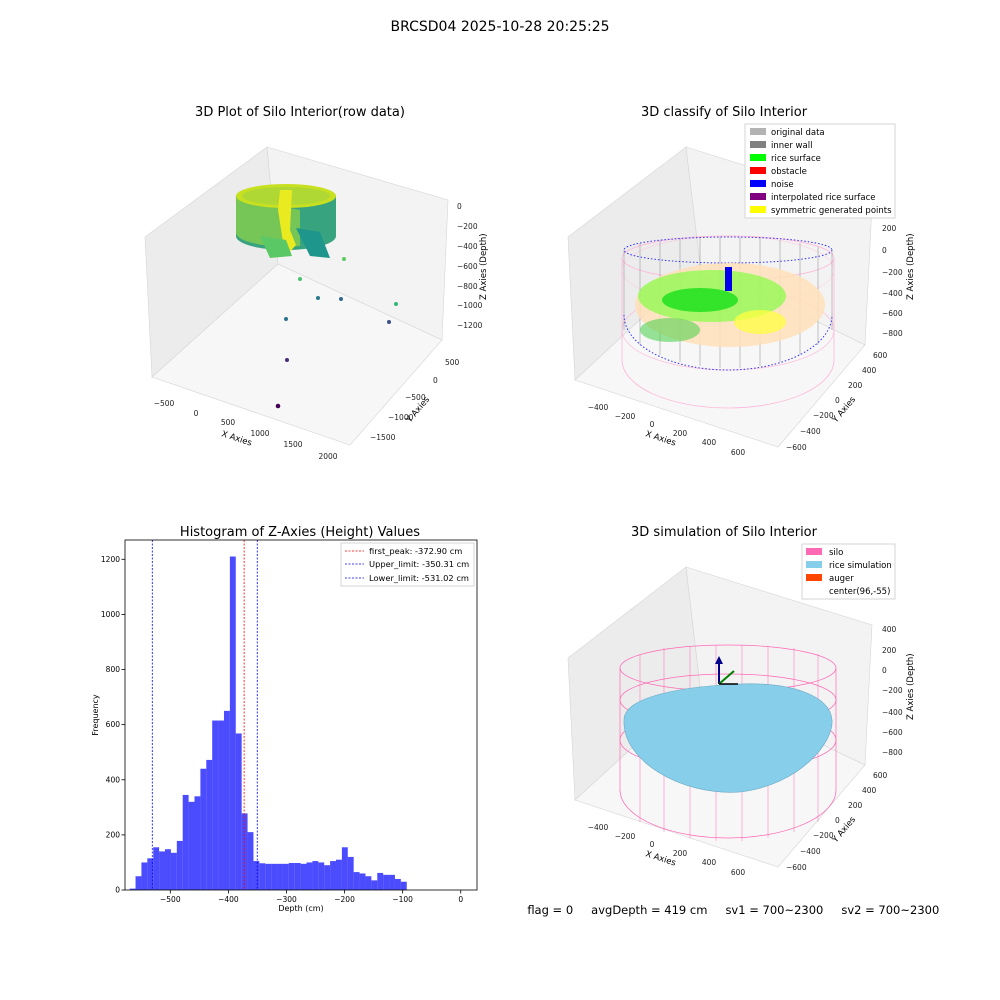 This screenshot has width=1000, height=1000. What do you see at coordinates (300, 532) in the screenshot?
I see `histogram-title: Histogram of Z-Axies (Height) Values` at bounding box center [300, 532].